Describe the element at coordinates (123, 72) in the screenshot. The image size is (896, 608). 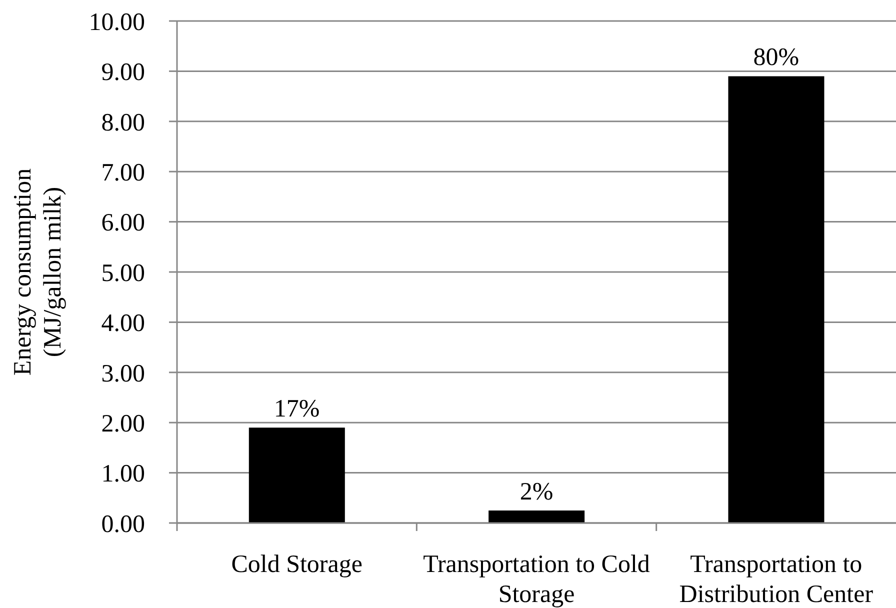
I see `y-tick-label: 9.00` at that location.